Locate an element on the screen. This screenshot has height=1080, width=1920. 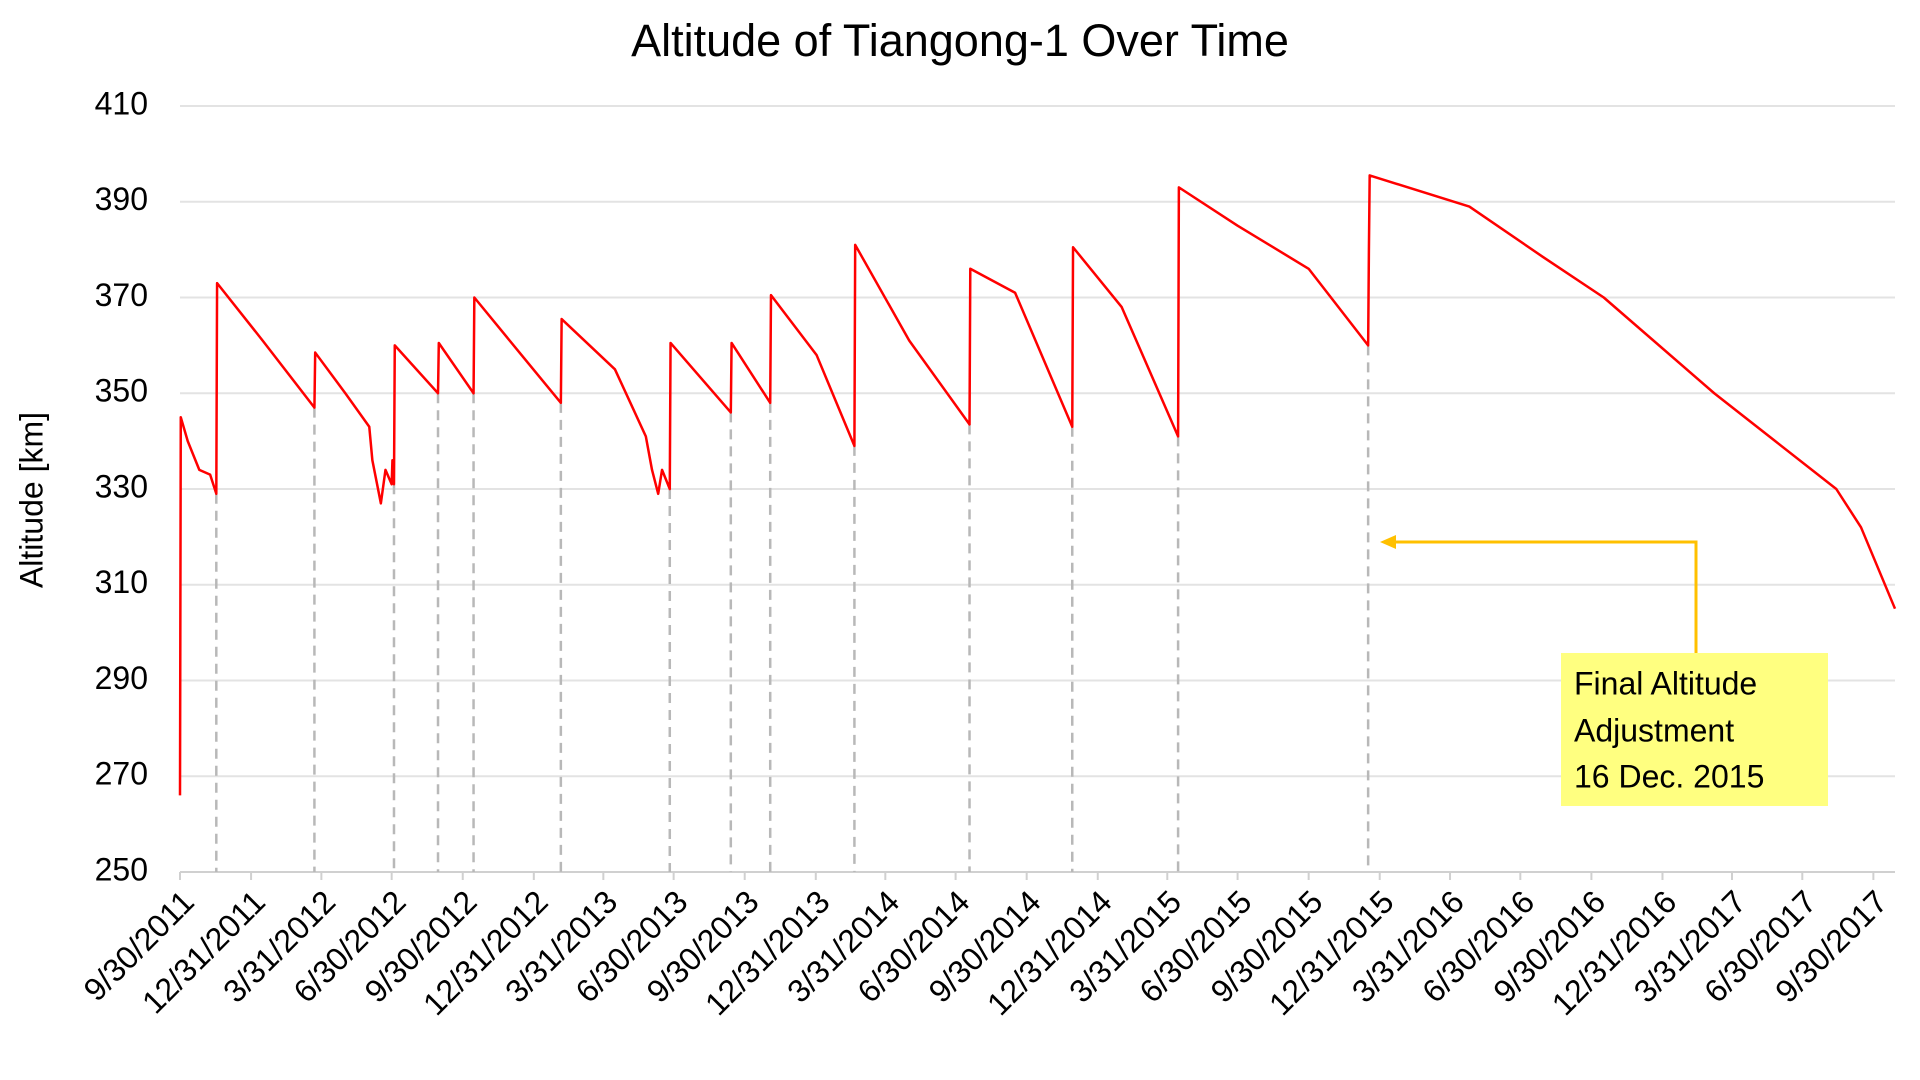
y-tick-label: 250 is located at coordinates (121, 869).